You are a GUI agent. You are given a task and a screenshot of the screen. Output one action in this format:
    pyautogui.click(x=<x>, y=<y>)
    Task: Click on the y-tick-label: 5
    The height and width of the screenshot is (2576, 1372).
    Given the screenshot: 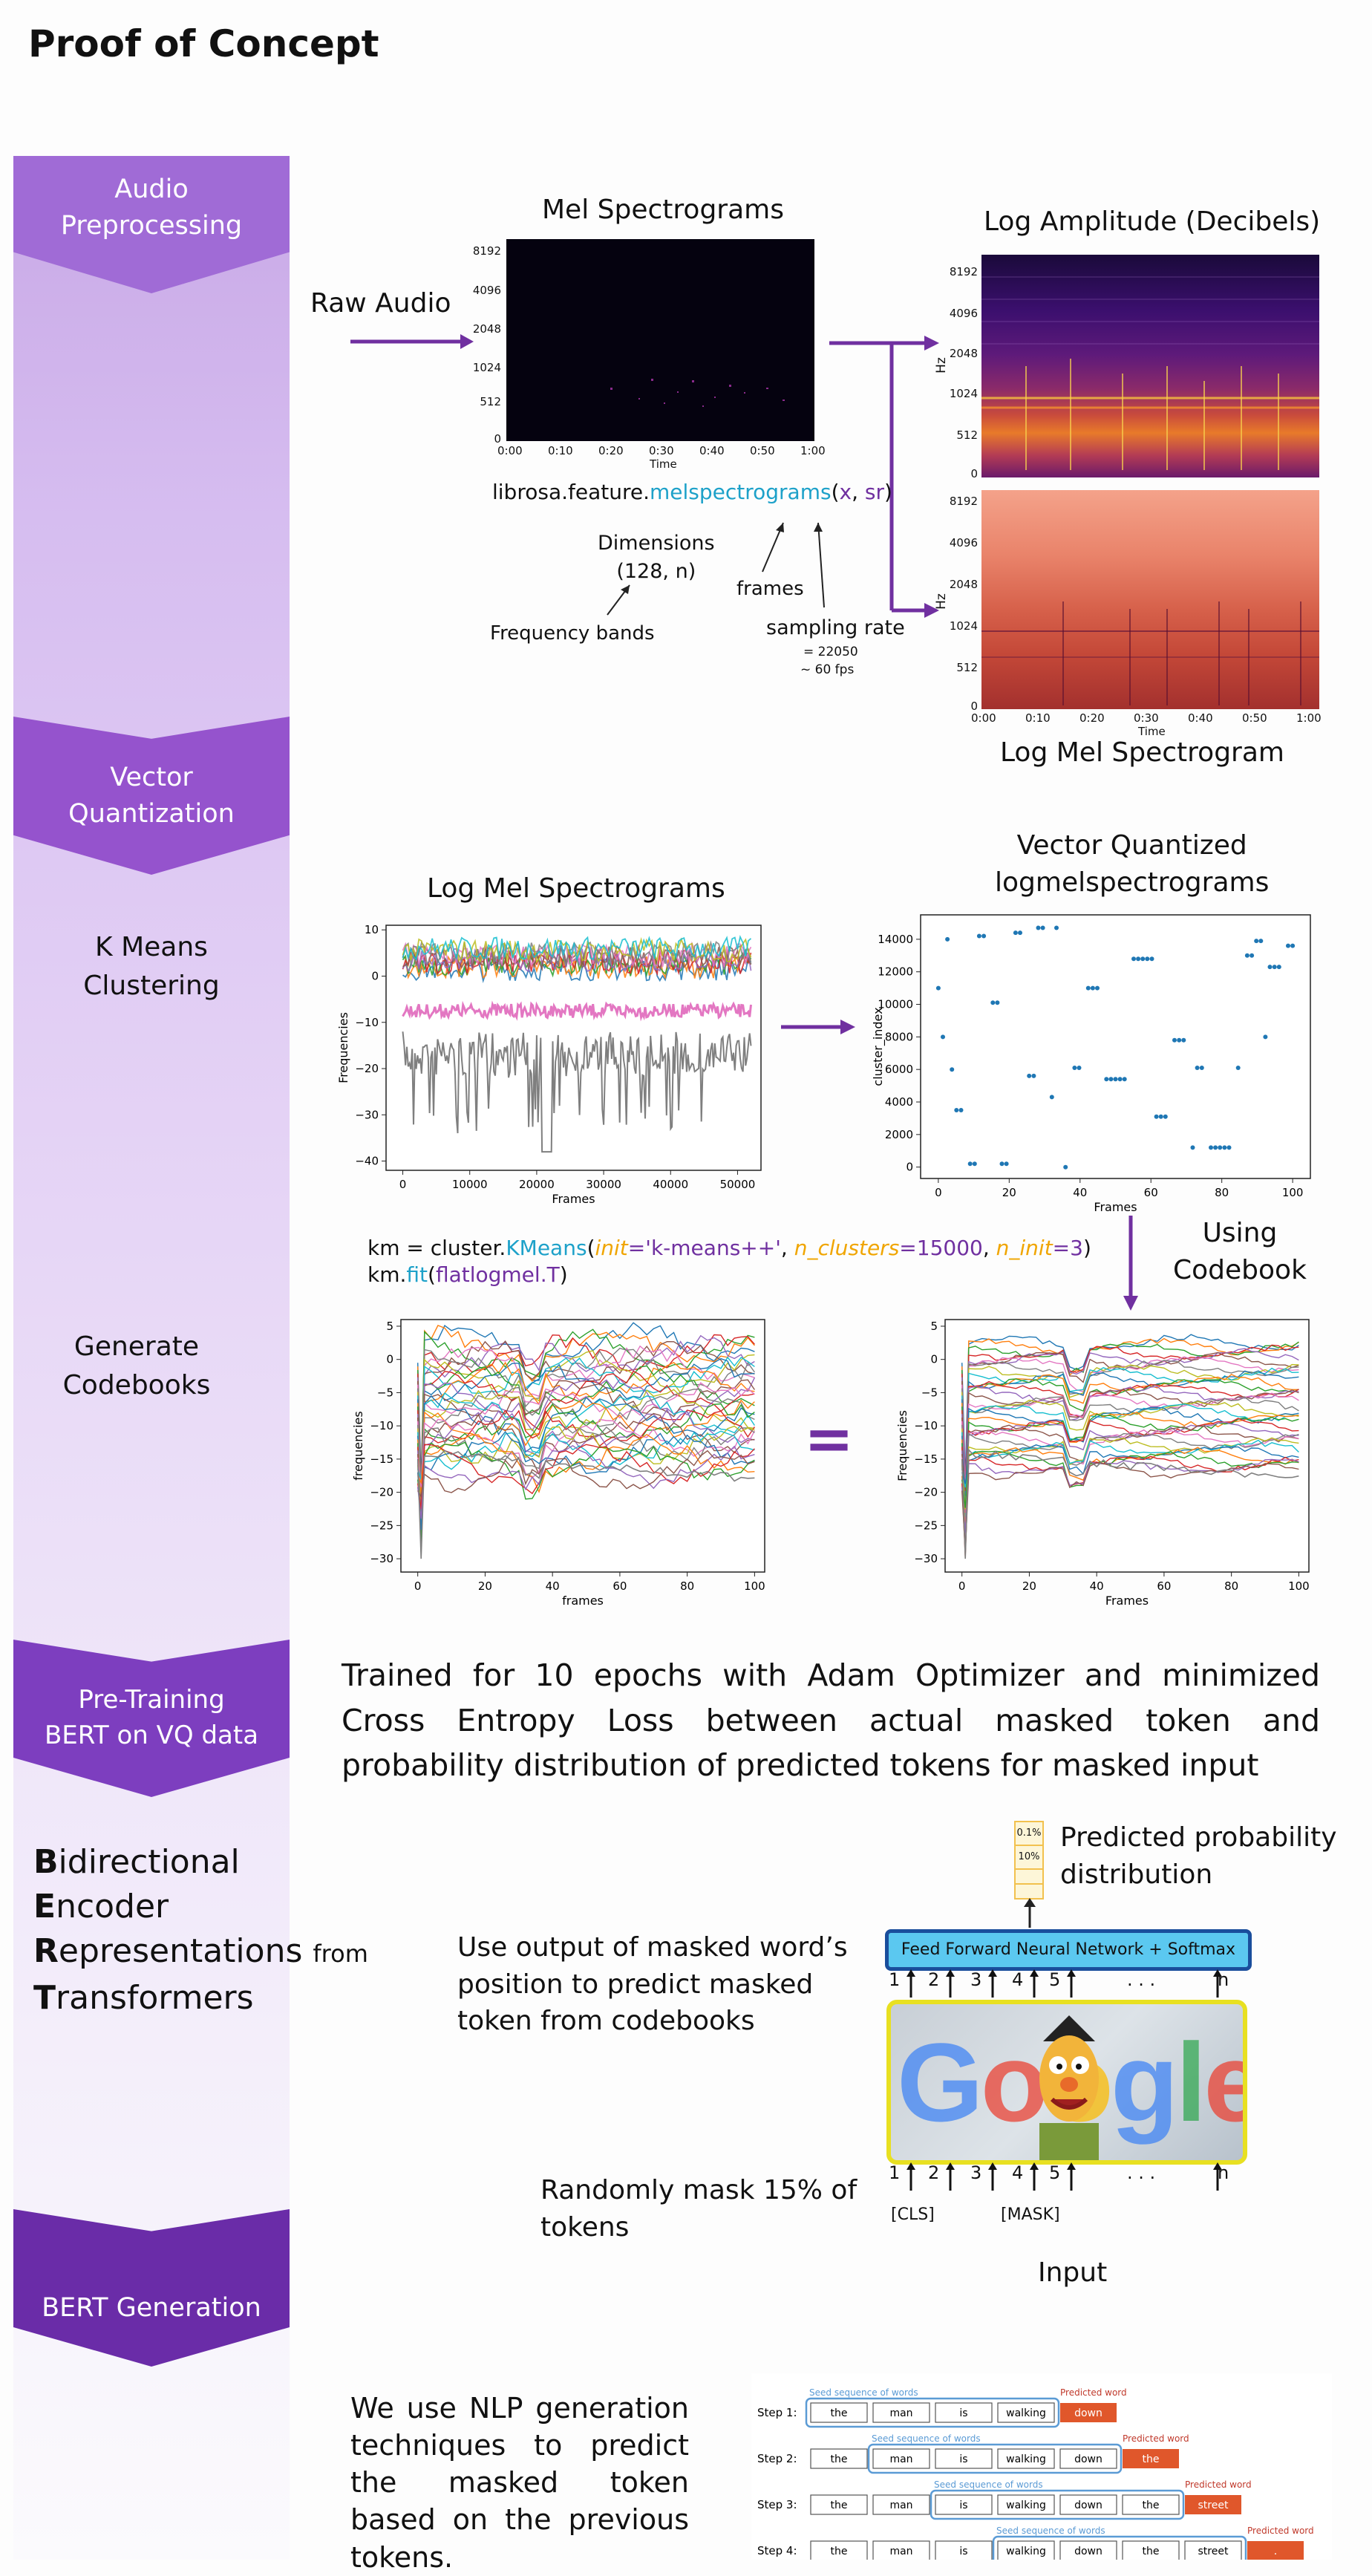 What is the action you would take?
    pyautogui.click(x=389, y=1326)
    